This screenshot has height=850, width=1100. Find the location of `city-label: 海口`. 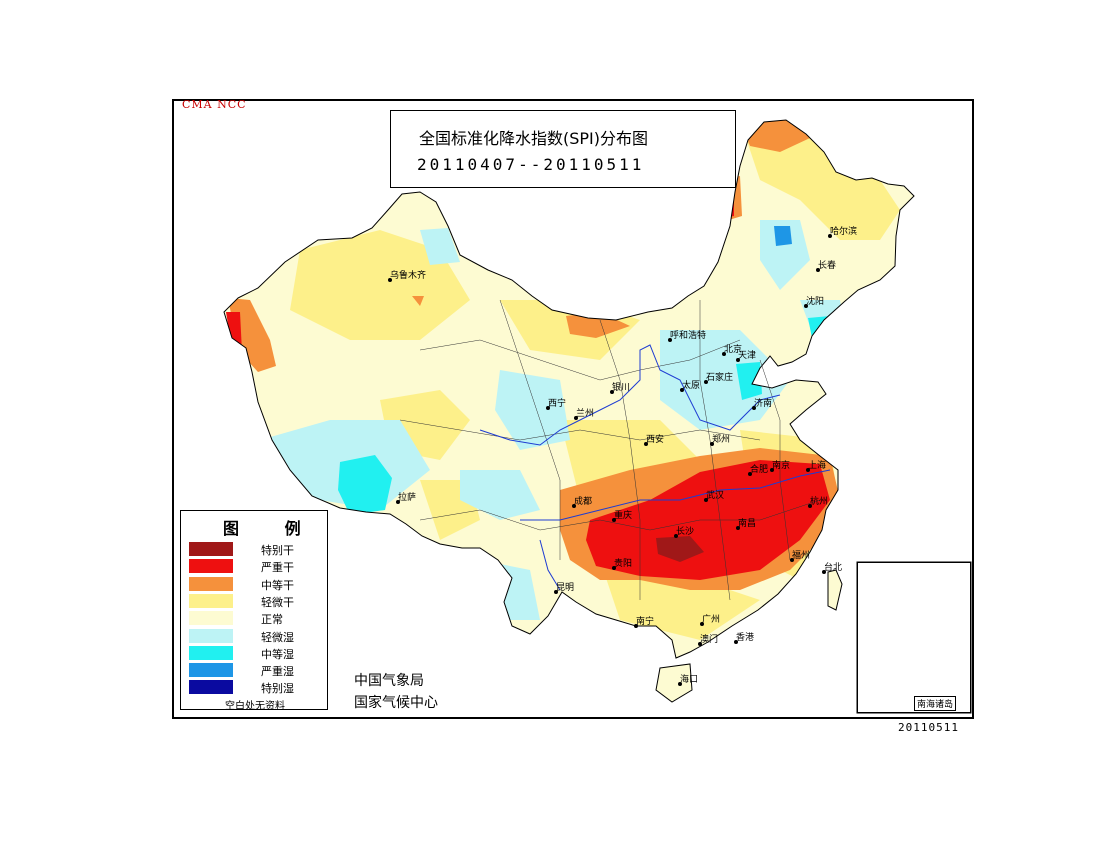

city-label: 海口 is located at coordinates (689, 680).